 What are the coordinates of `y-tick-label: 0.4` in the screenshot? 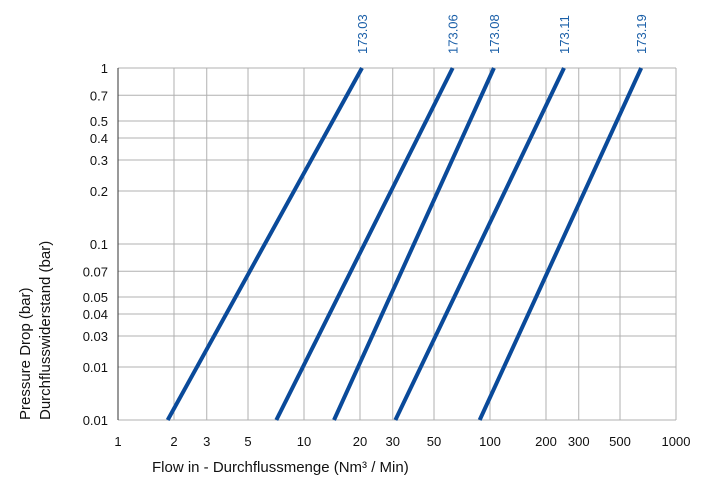 It's located at (99, 138).